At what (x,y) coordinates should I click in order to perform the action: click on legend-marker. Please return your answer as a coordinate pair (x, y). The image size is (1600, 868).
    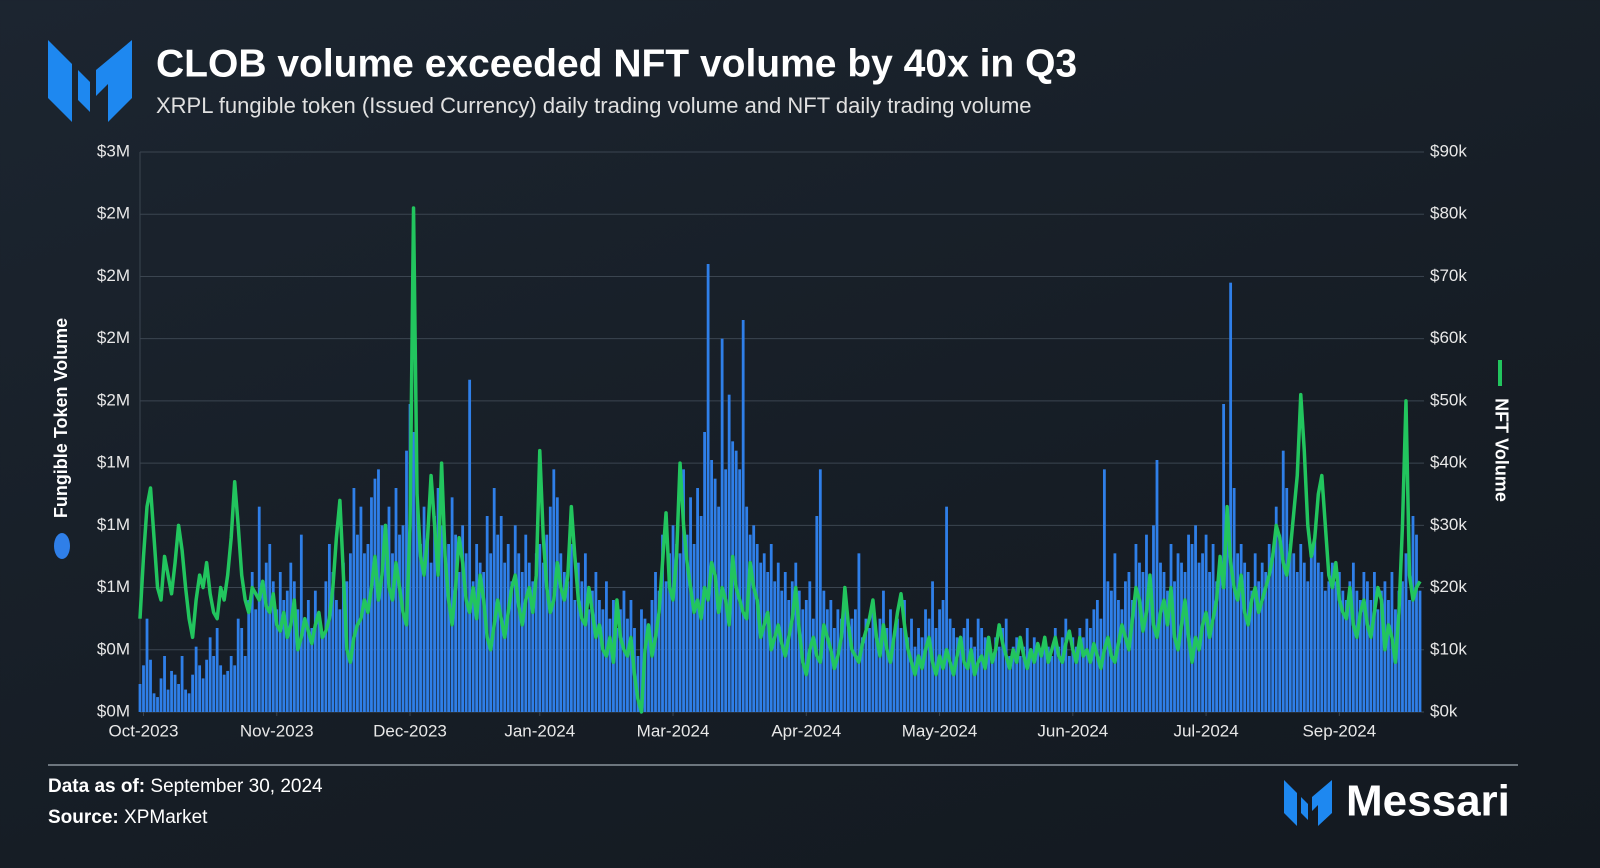
    Looking at the image, I should click on (62, 546).